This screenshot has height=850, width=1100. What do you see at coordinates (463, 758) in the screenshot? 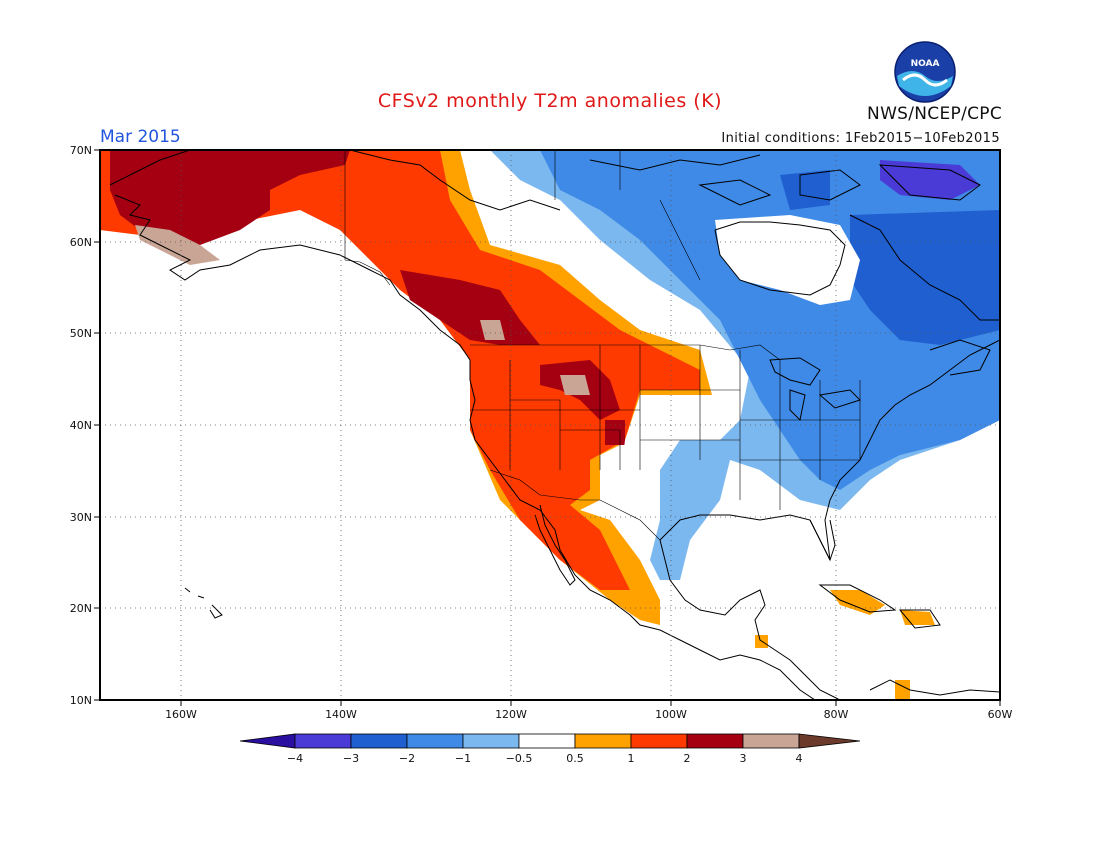
I see `colorbar-label: −1` at bounding box center [463, 758].